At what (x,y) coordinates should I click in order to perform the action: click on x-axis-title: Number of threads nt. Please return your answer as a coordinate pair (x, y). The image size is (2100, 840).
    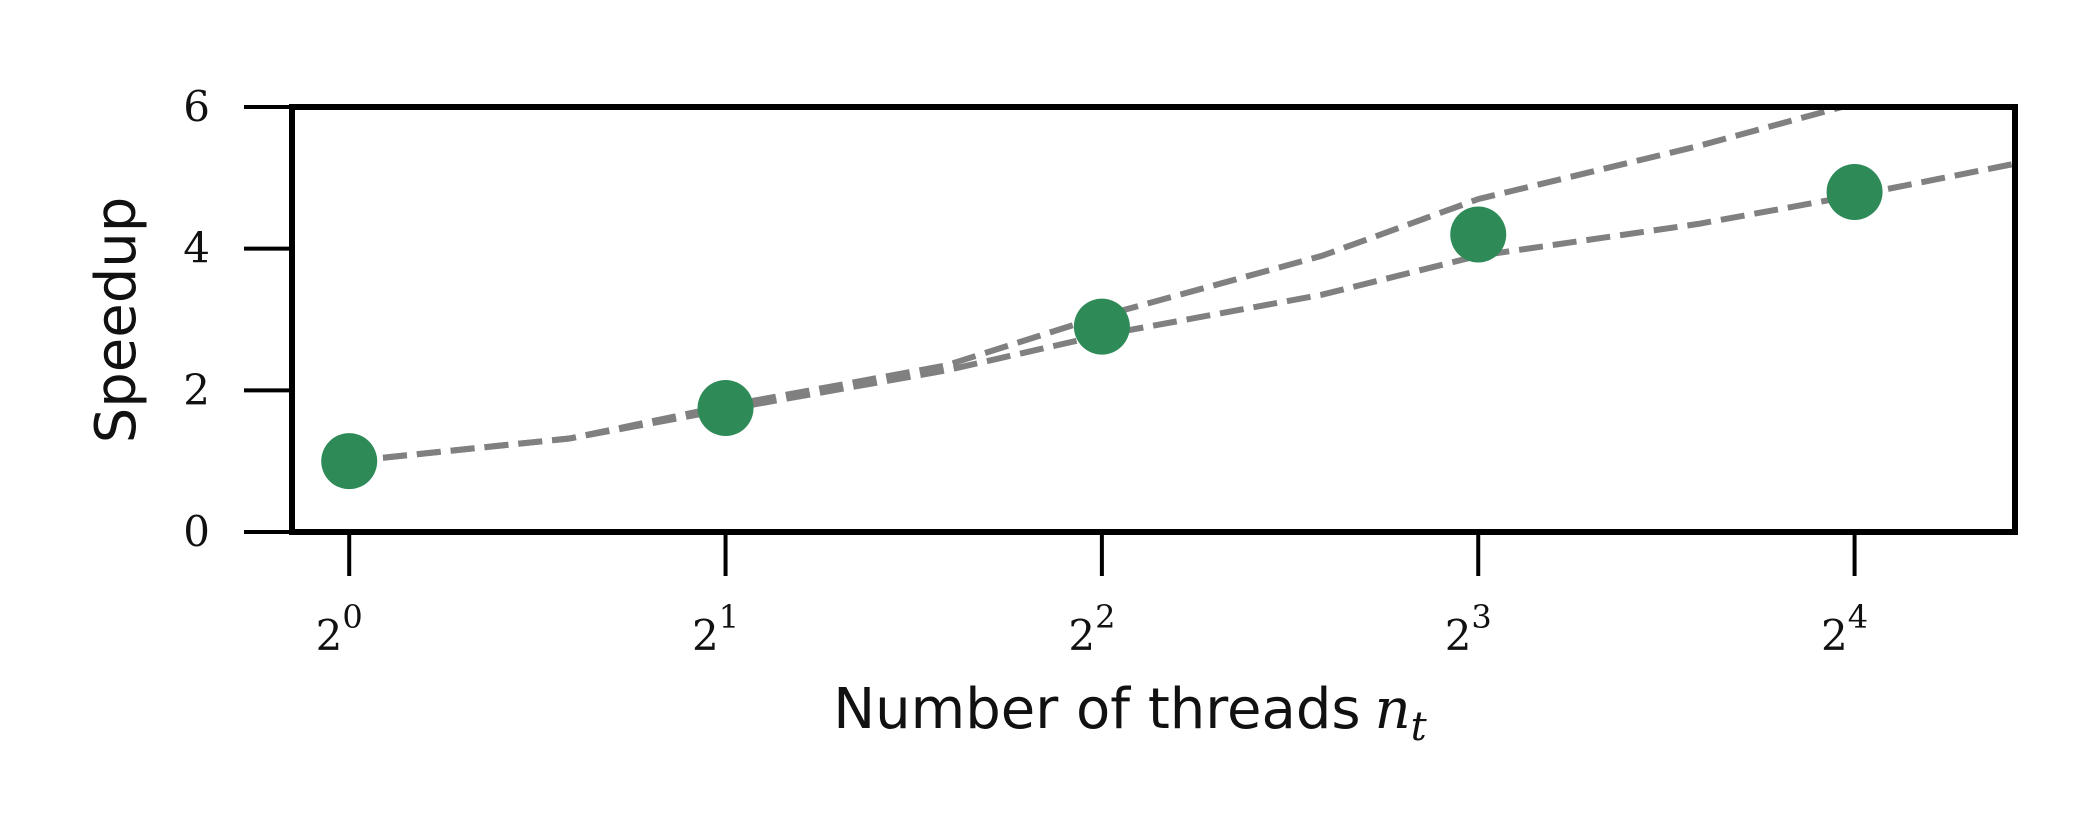
    Looking at the image, I should click on (1130, 713).